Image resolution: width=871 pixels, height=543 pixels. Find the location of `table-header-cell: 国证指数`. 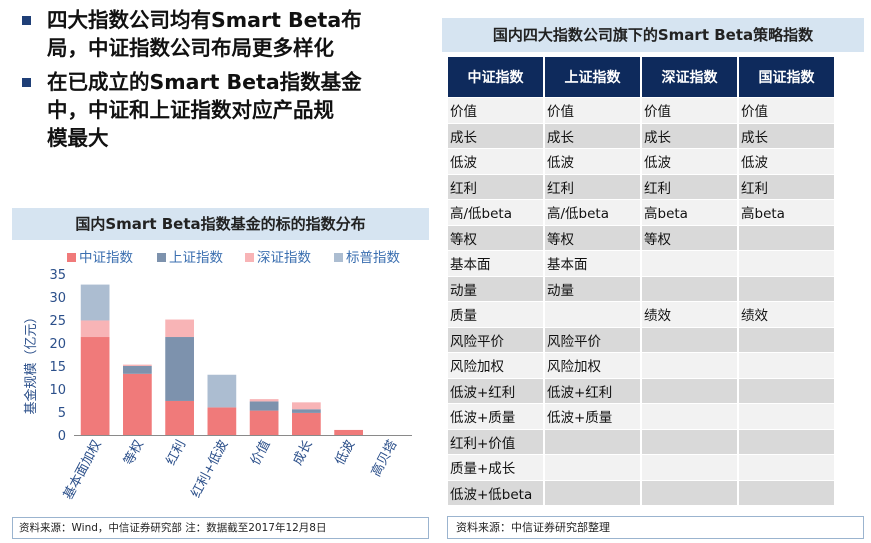

table-header-cell: 国证指数 is located at coordinates (786, 77).